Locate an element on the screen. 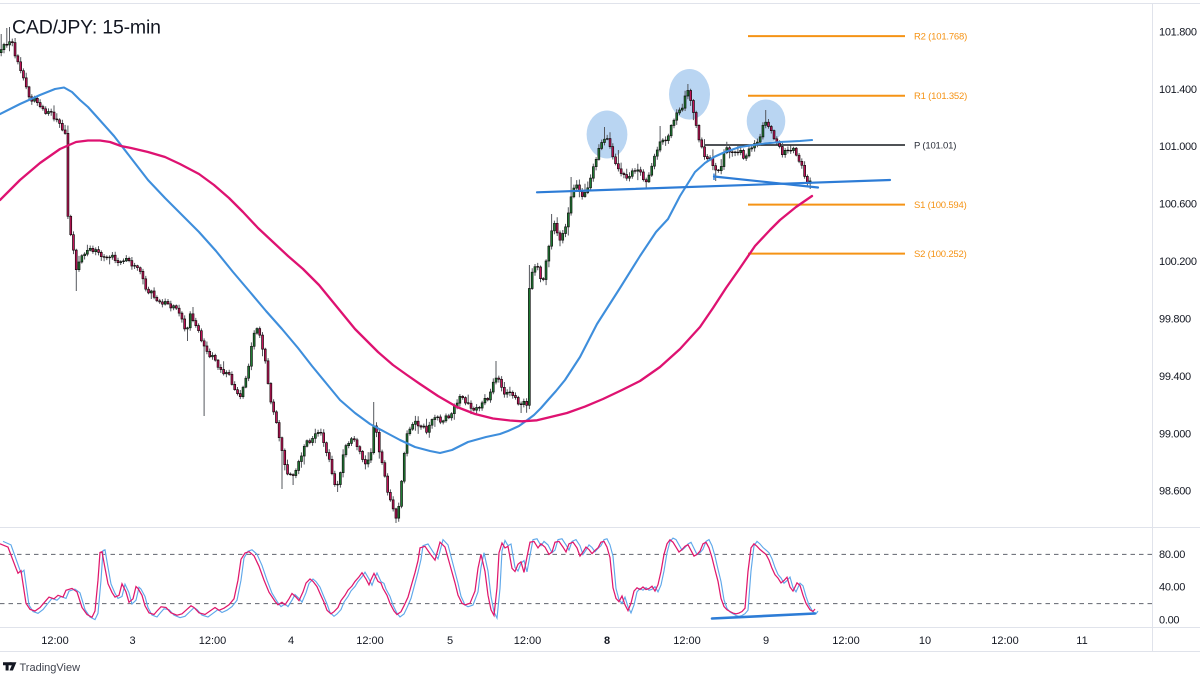 This screenshot has height=675, width=1200. svg-text: 40.00 is located at coordinates (1172, 588).